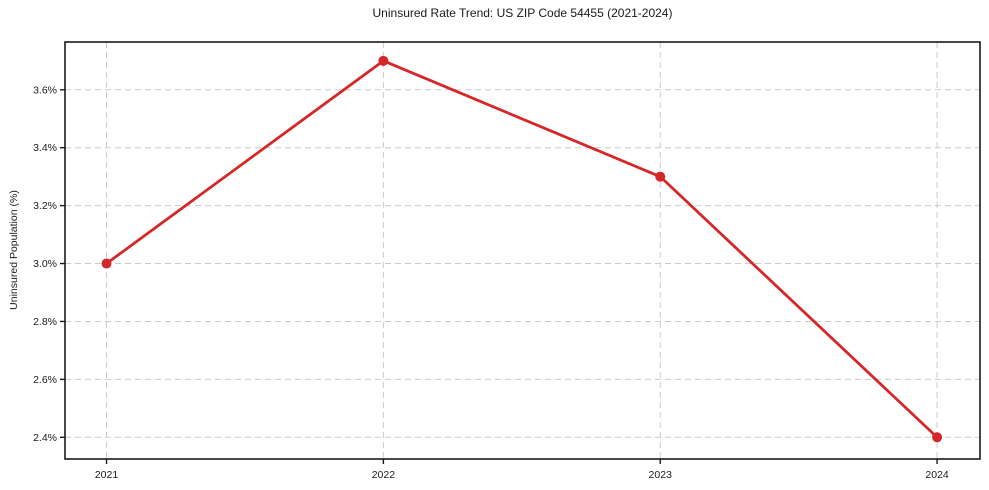 The image size is (989, 490). I want to click on x-tick-label: 2022, so click(384, 475).